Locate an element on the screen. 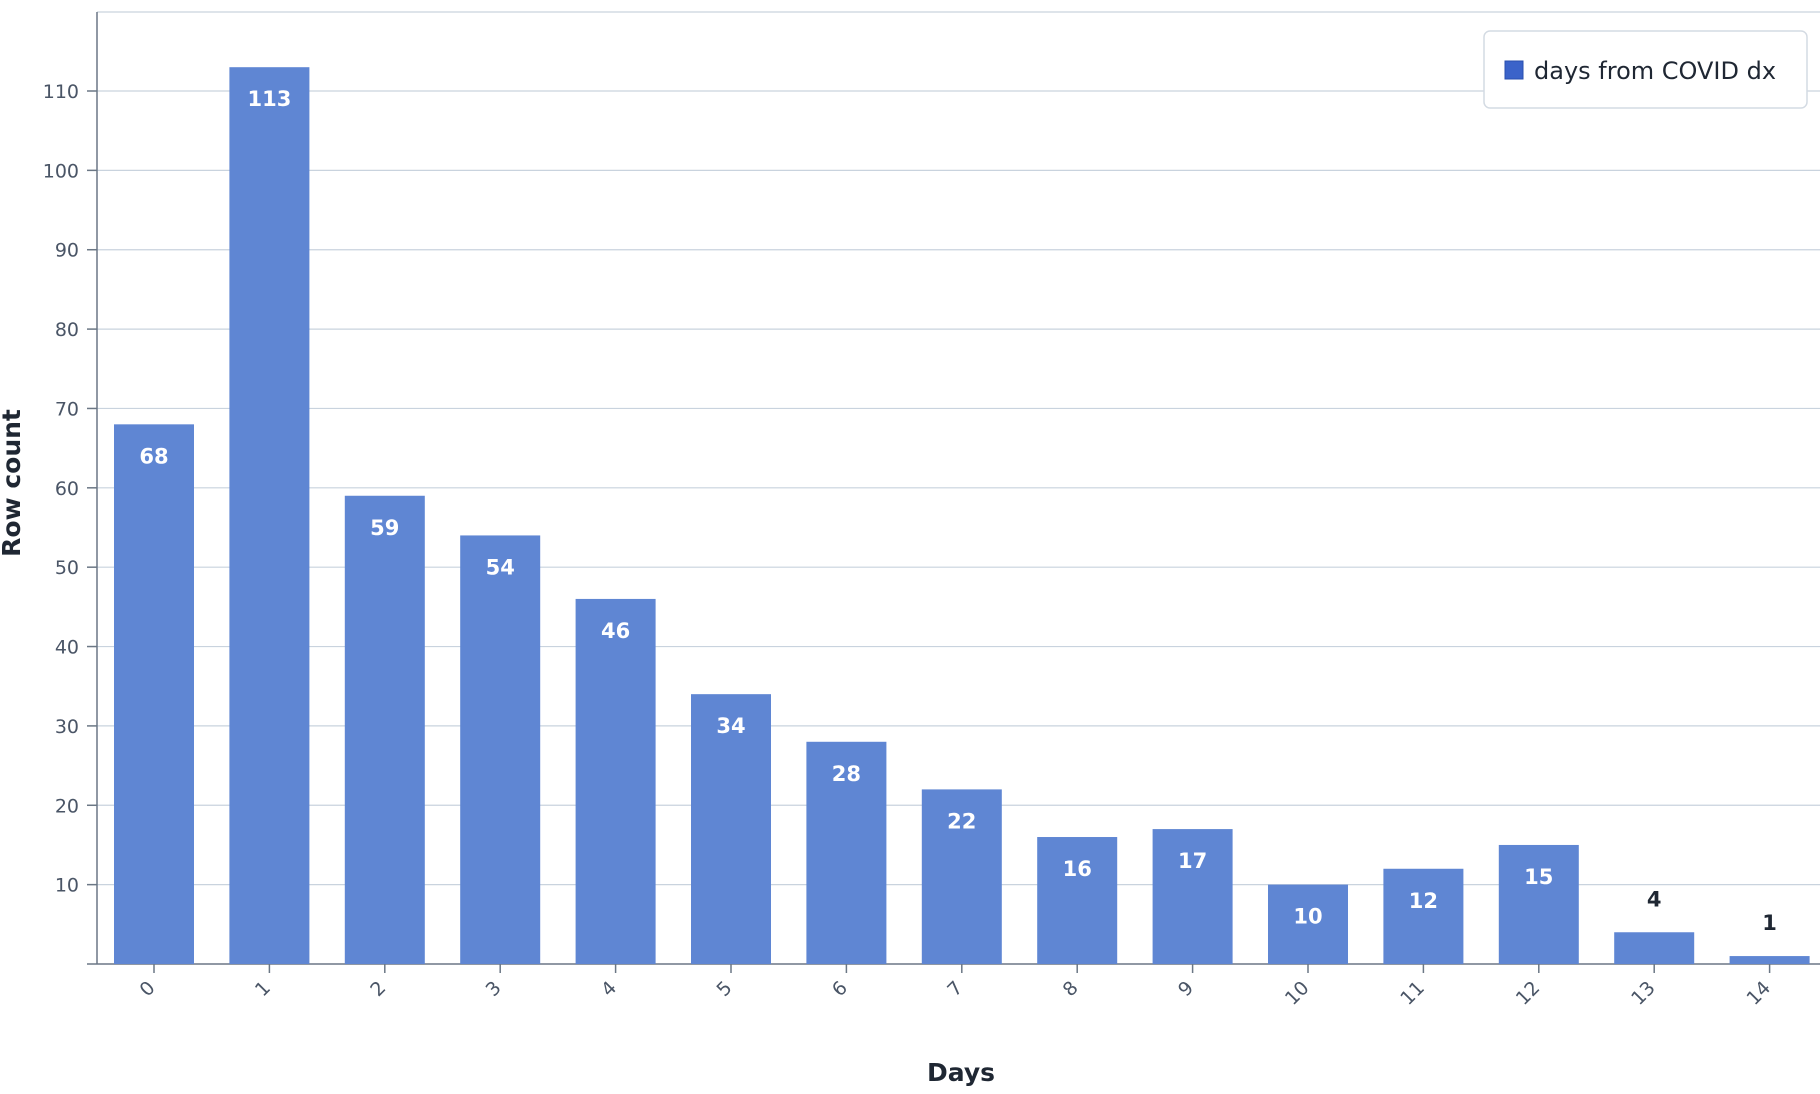 Image resolution: width=1820 pixels, height=1094 pixels. bar-value-label: 17 is located at coordinates (1192, 861).